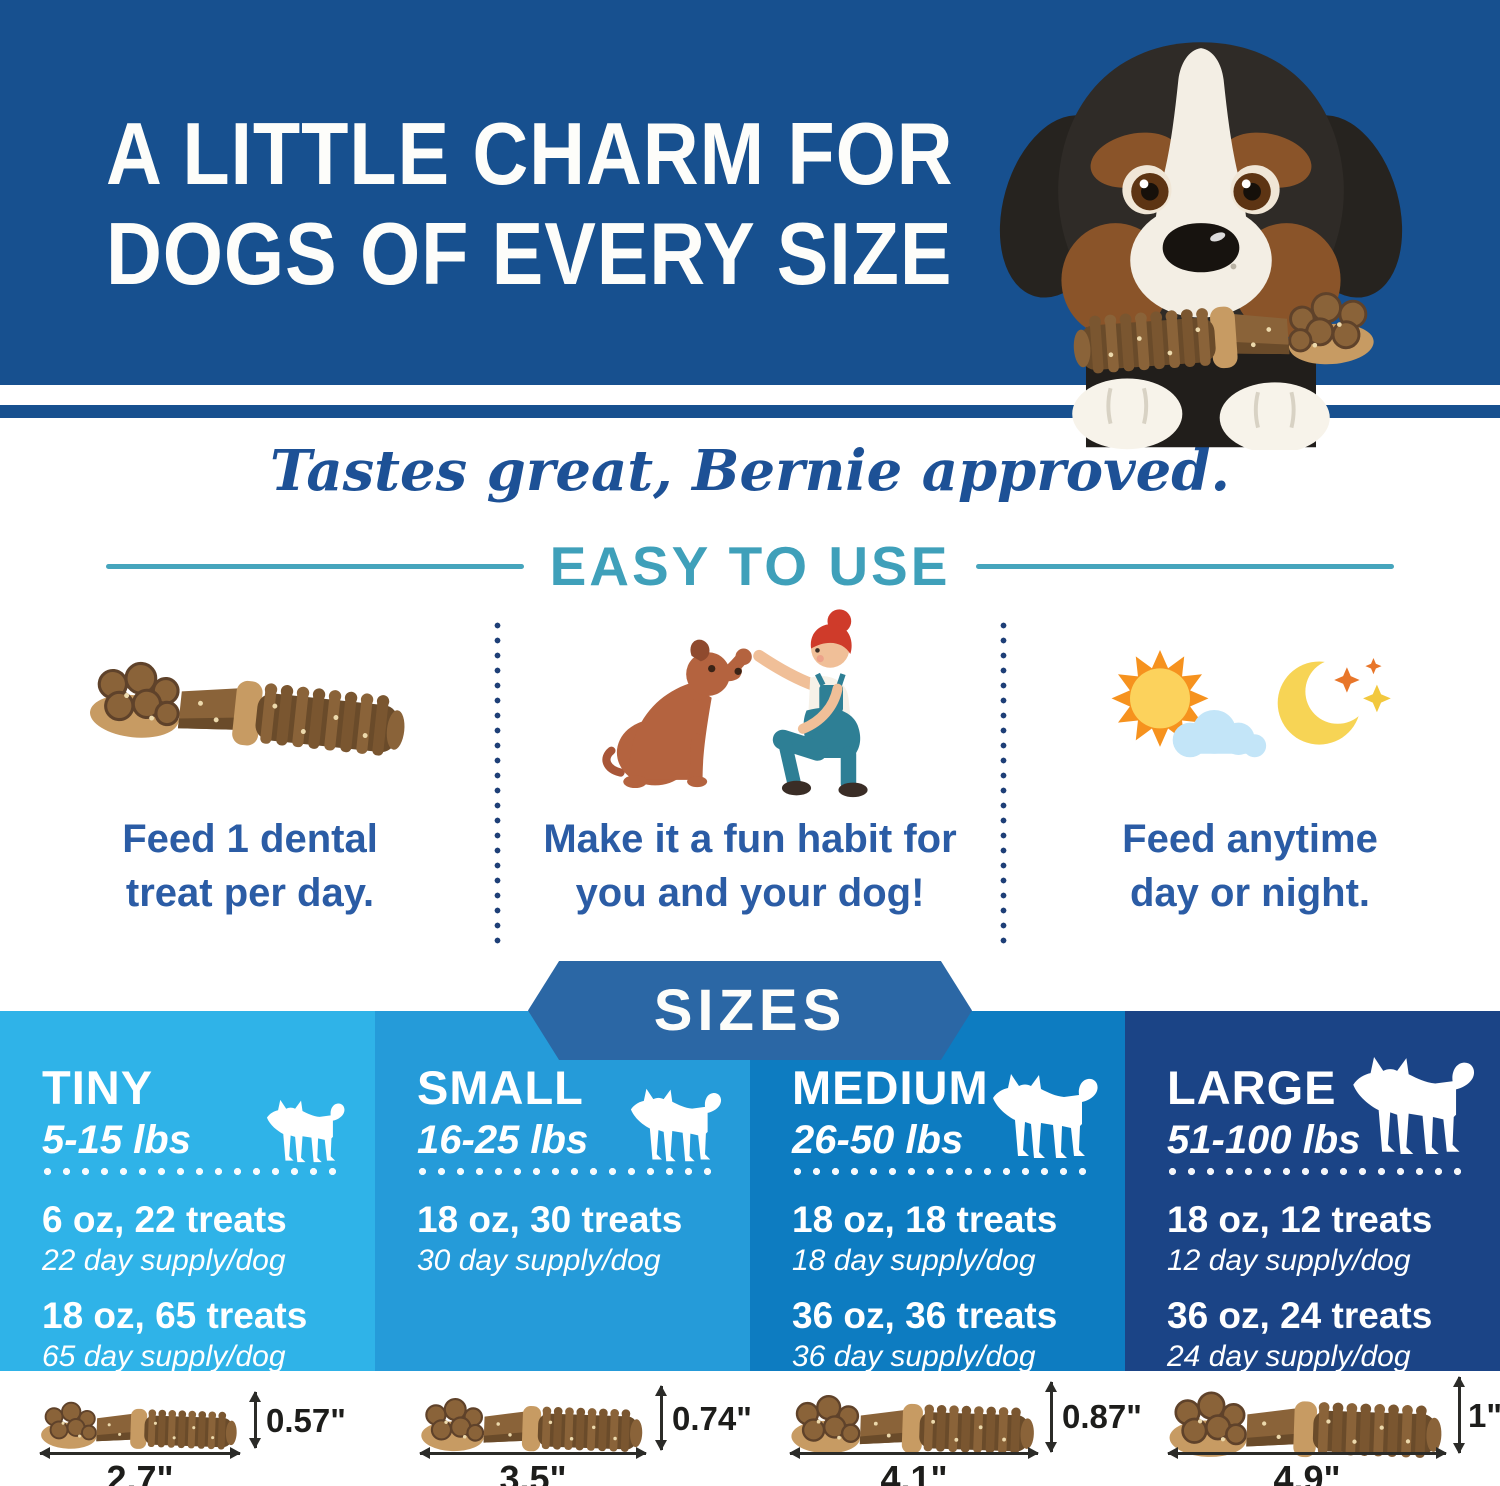 This screenshot has height=1486, width=1500. Describe the element at coordinates (164, 1260) in the screenshot. I see `supply-note: 22 day supply/dog` at that location.